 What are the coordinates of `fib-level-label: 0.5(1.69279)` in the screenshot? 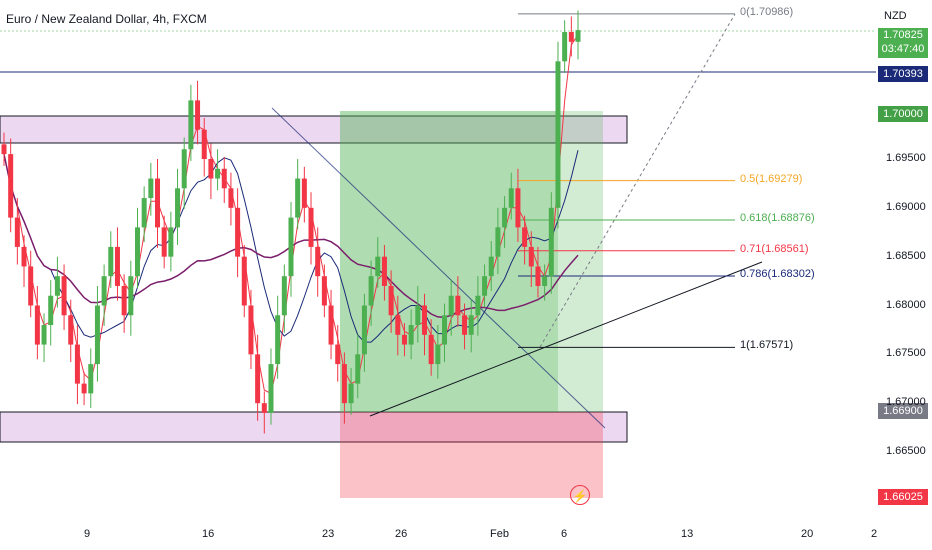 It's located at (771, 178).